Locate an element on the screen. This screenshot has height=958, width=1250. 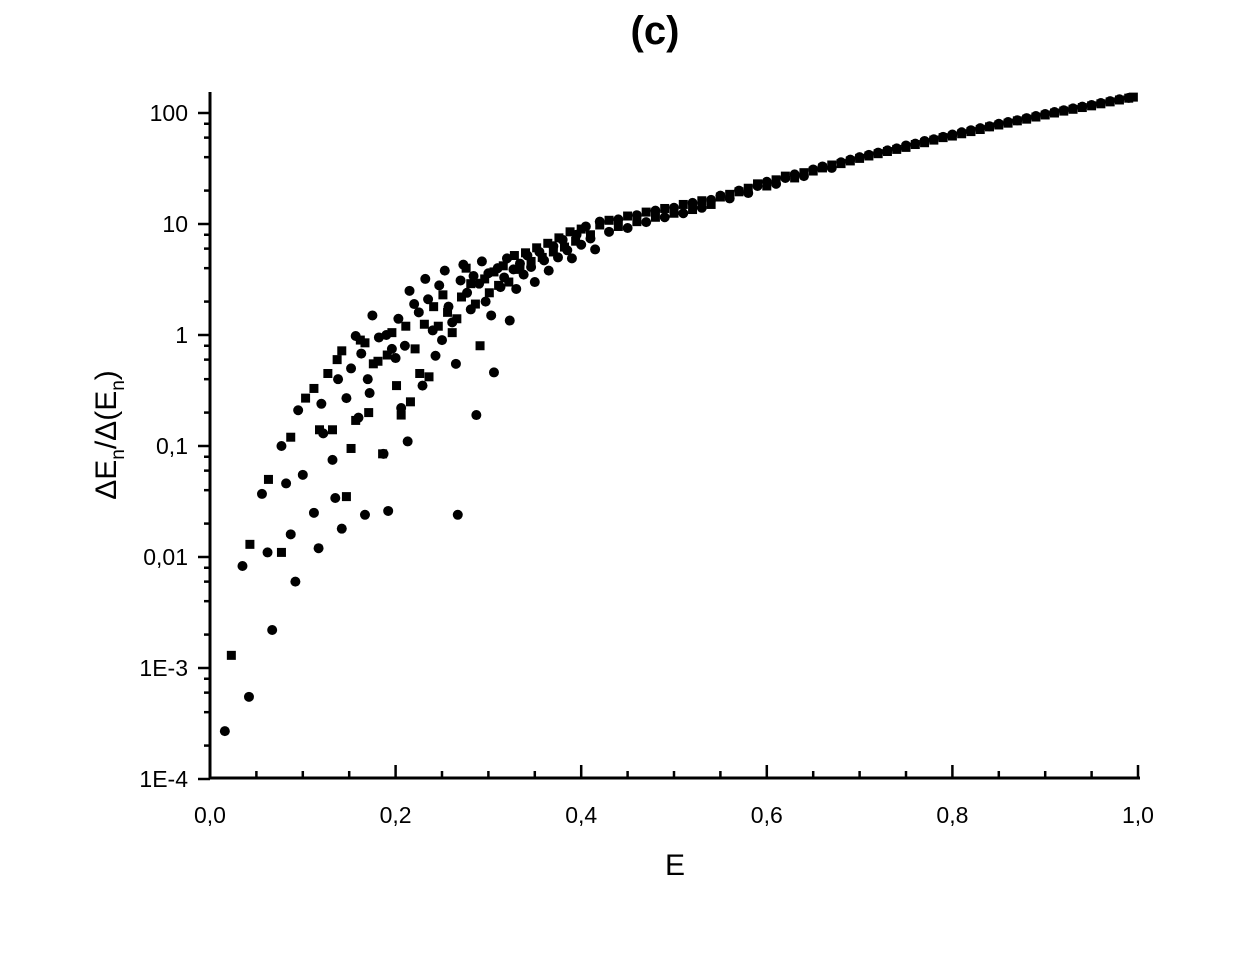
x-tick-label: 0,8 is located at coordinates (952, 815).